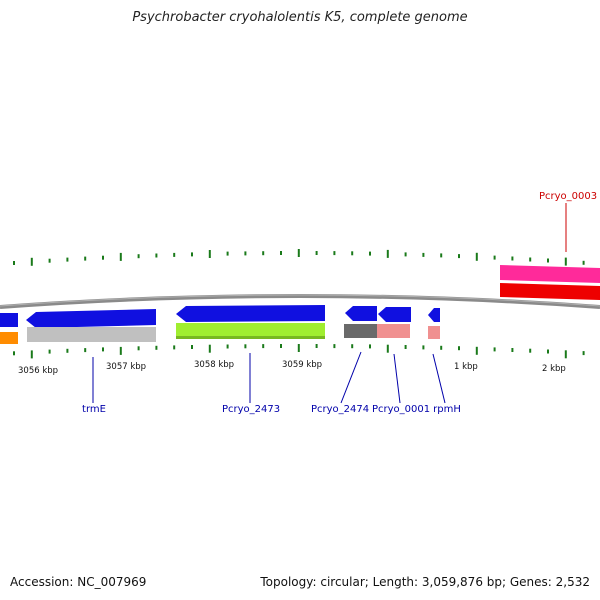 Image resolution: width=600 pixels, height=600 pixels. What do you see at coordinates (550, 291) in the screenshot?
I see `gene-feature-red` at bounding box center [550, 291].